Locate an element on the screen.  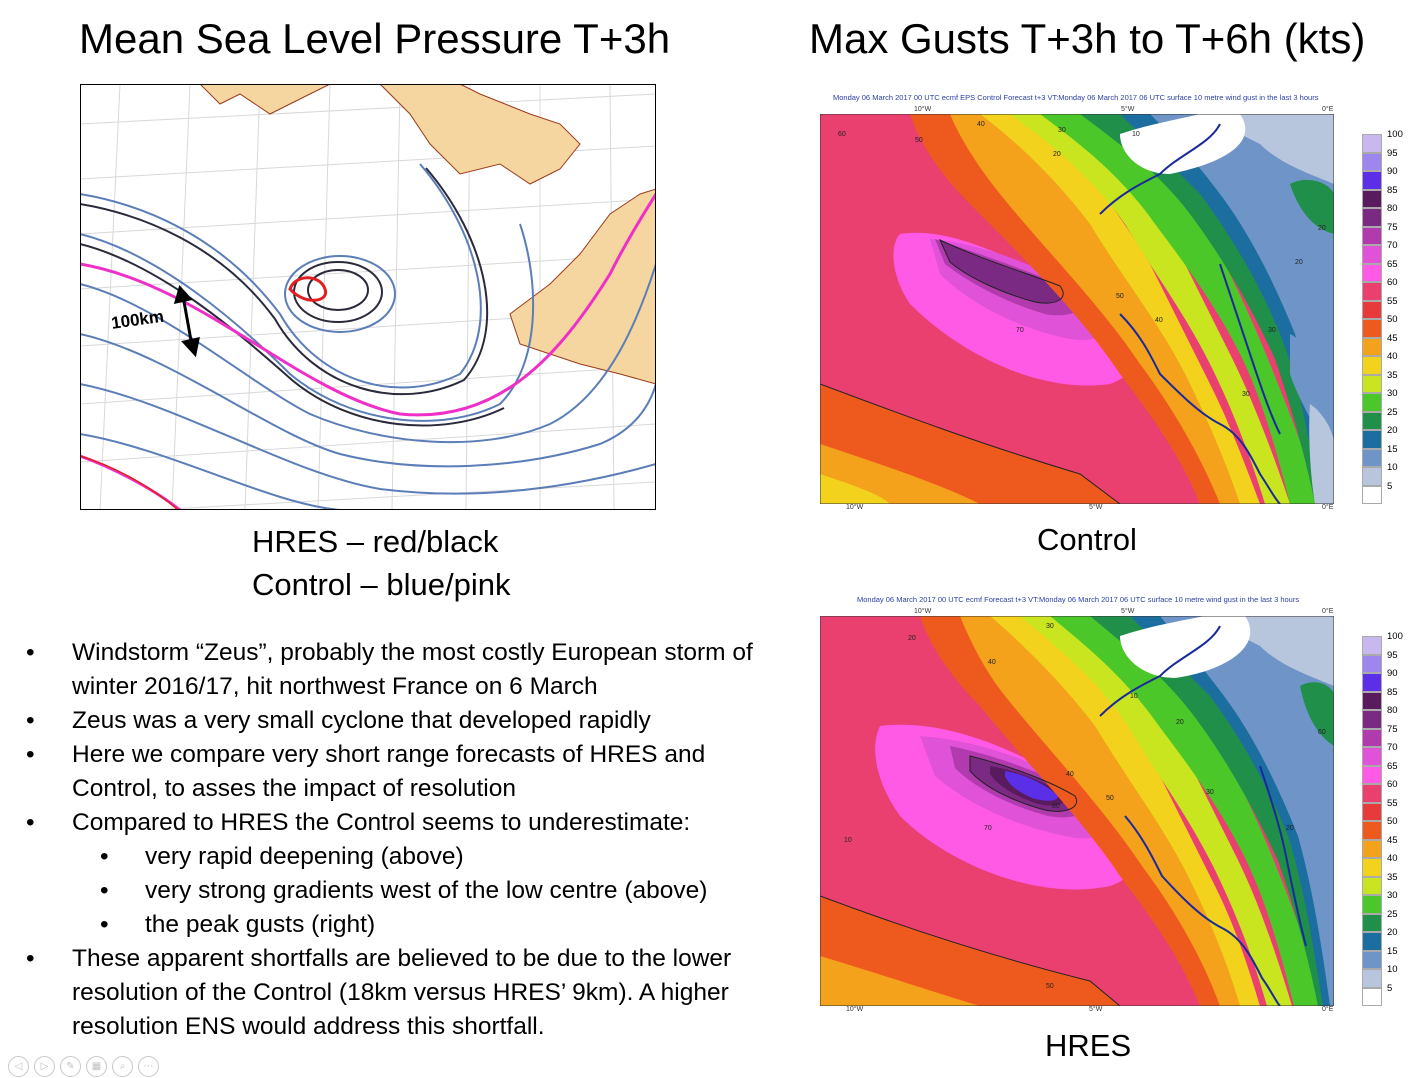
zoom-icon: ⌕ is located at coordinates (122, 1066).